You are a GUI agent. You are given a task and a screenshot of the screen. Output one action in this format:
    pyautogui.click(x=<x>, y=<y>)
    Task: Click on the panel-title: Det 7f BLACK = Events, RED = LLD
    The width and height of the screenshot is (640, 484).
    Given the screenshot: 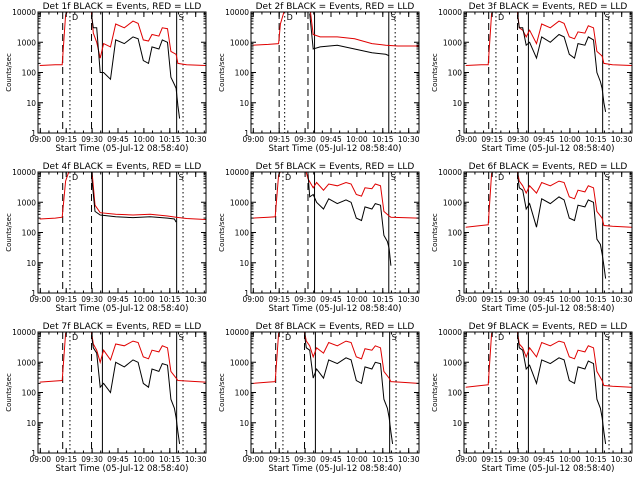 What is the action you would take?
    pyautogui.click(x=122, y=327)
    